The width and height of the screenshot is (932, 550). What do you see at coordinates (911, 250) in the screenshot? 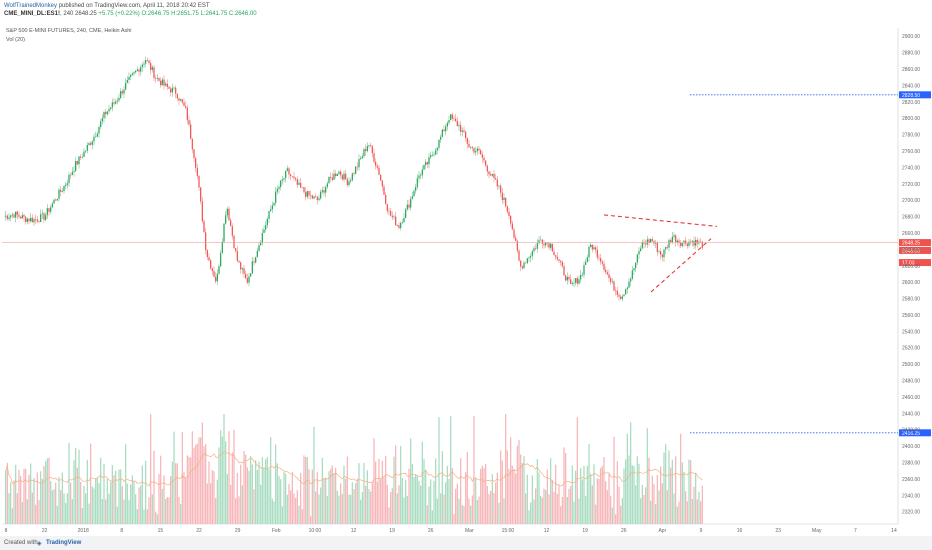
I see `price-tick-label: 2640.00` at bounding box center [911, 250].